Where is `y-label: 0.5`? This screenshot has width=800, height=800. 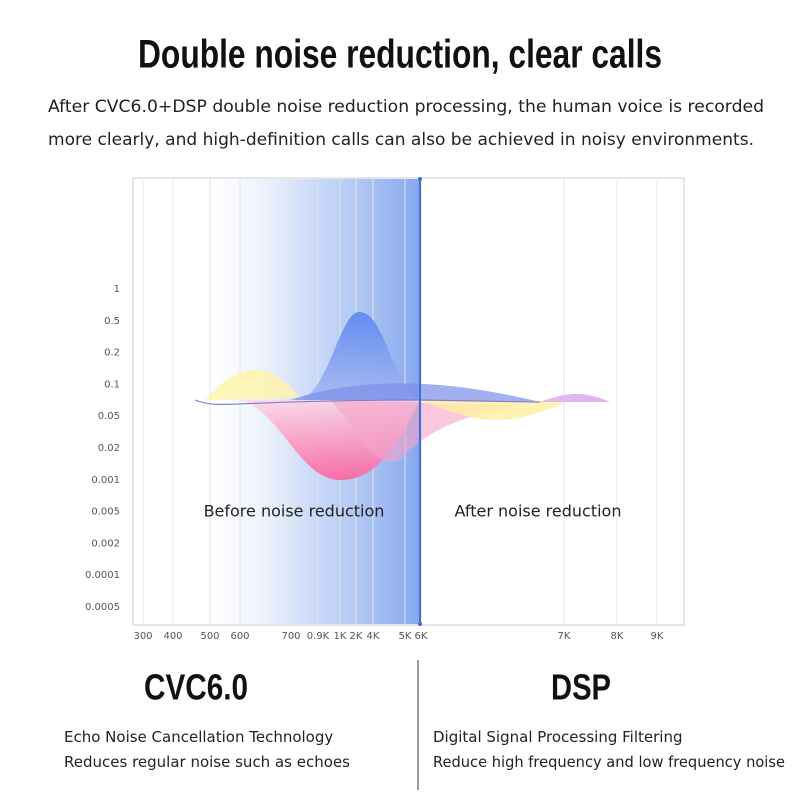
y-label: 0.5 is located at coordinates (112, 321).